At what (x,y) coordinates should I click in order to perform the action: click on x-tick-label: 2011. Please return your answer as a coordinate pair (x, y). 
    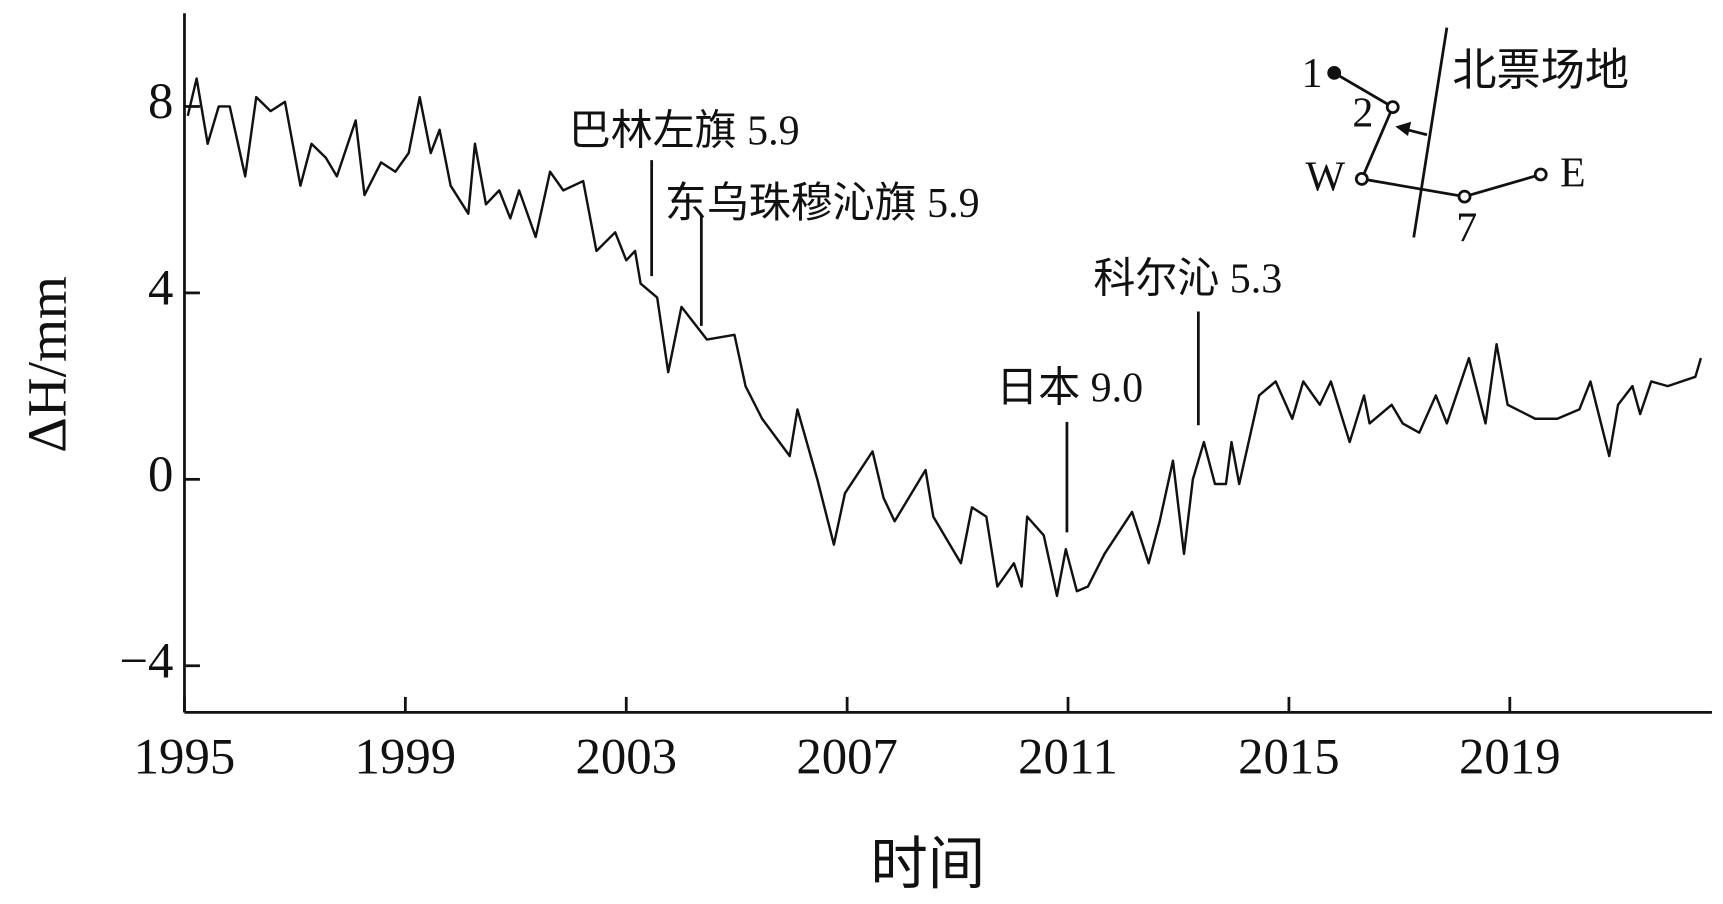
    Looking at the image, I should click on (1068, 757).